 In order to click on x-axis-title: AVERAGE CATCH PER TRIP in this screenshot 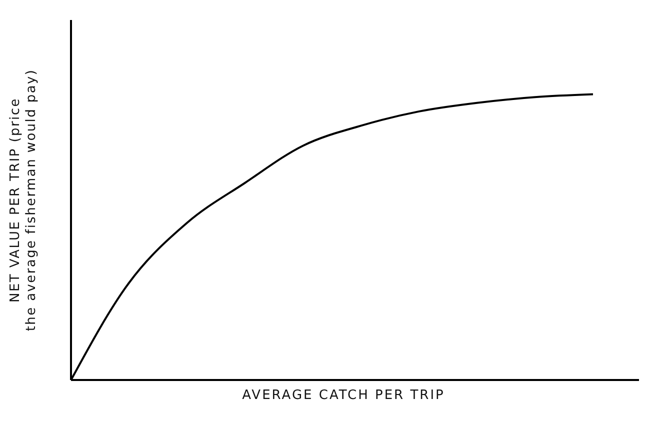, I will do `click(343, 395)`.